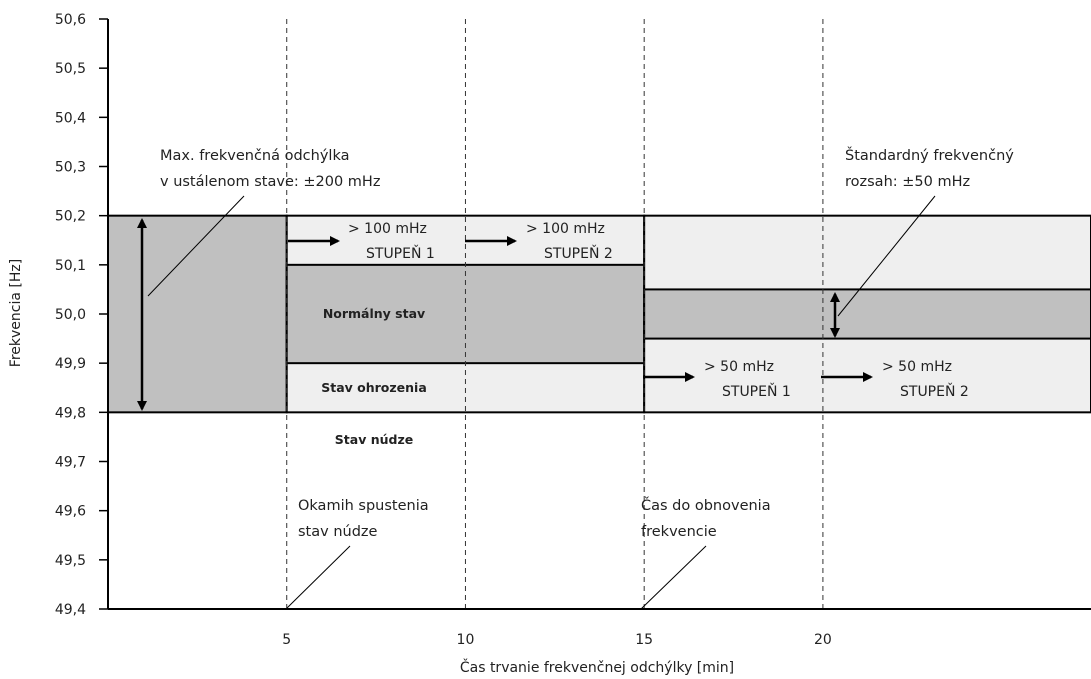 This screenshot has width=1091, height=679. Describe the element at coordinates (644, 640) in the screenshot. I see `x-tick-label-2: 15` at that location.